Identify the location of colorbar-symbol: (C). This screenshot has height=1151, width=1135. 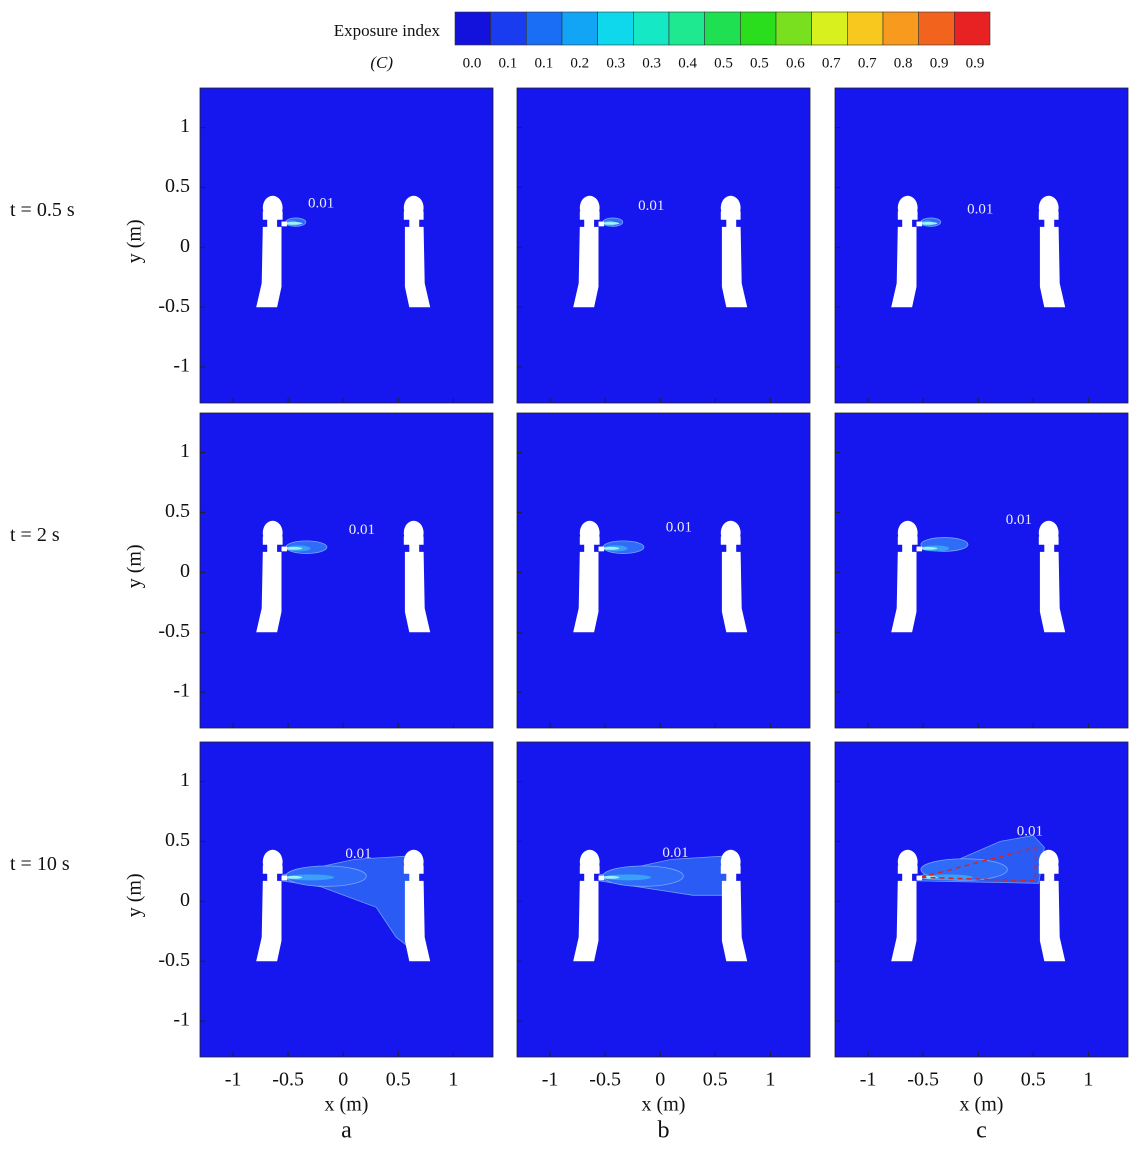
(381, 62).